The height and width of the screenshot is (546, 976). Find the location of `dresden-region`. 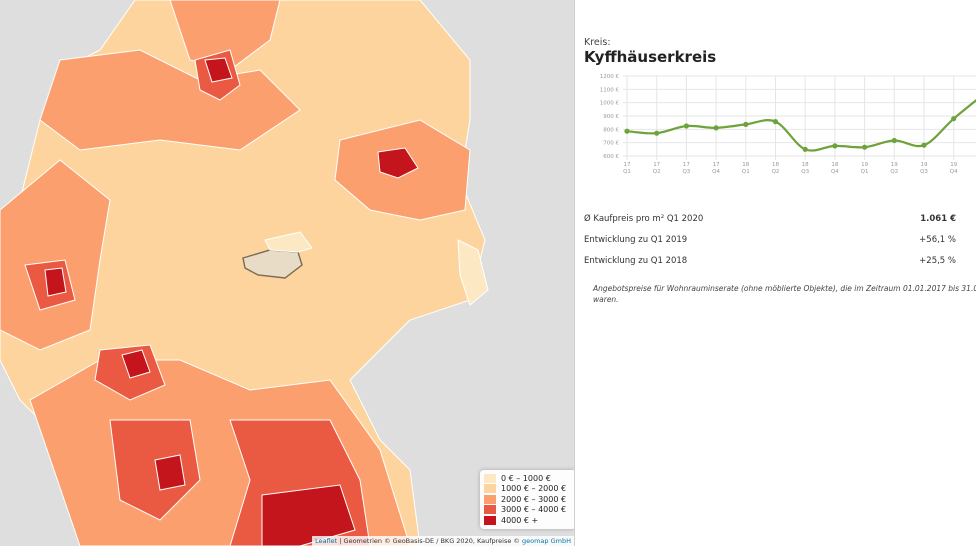

dresden-region is located at coordinates (473, 272).